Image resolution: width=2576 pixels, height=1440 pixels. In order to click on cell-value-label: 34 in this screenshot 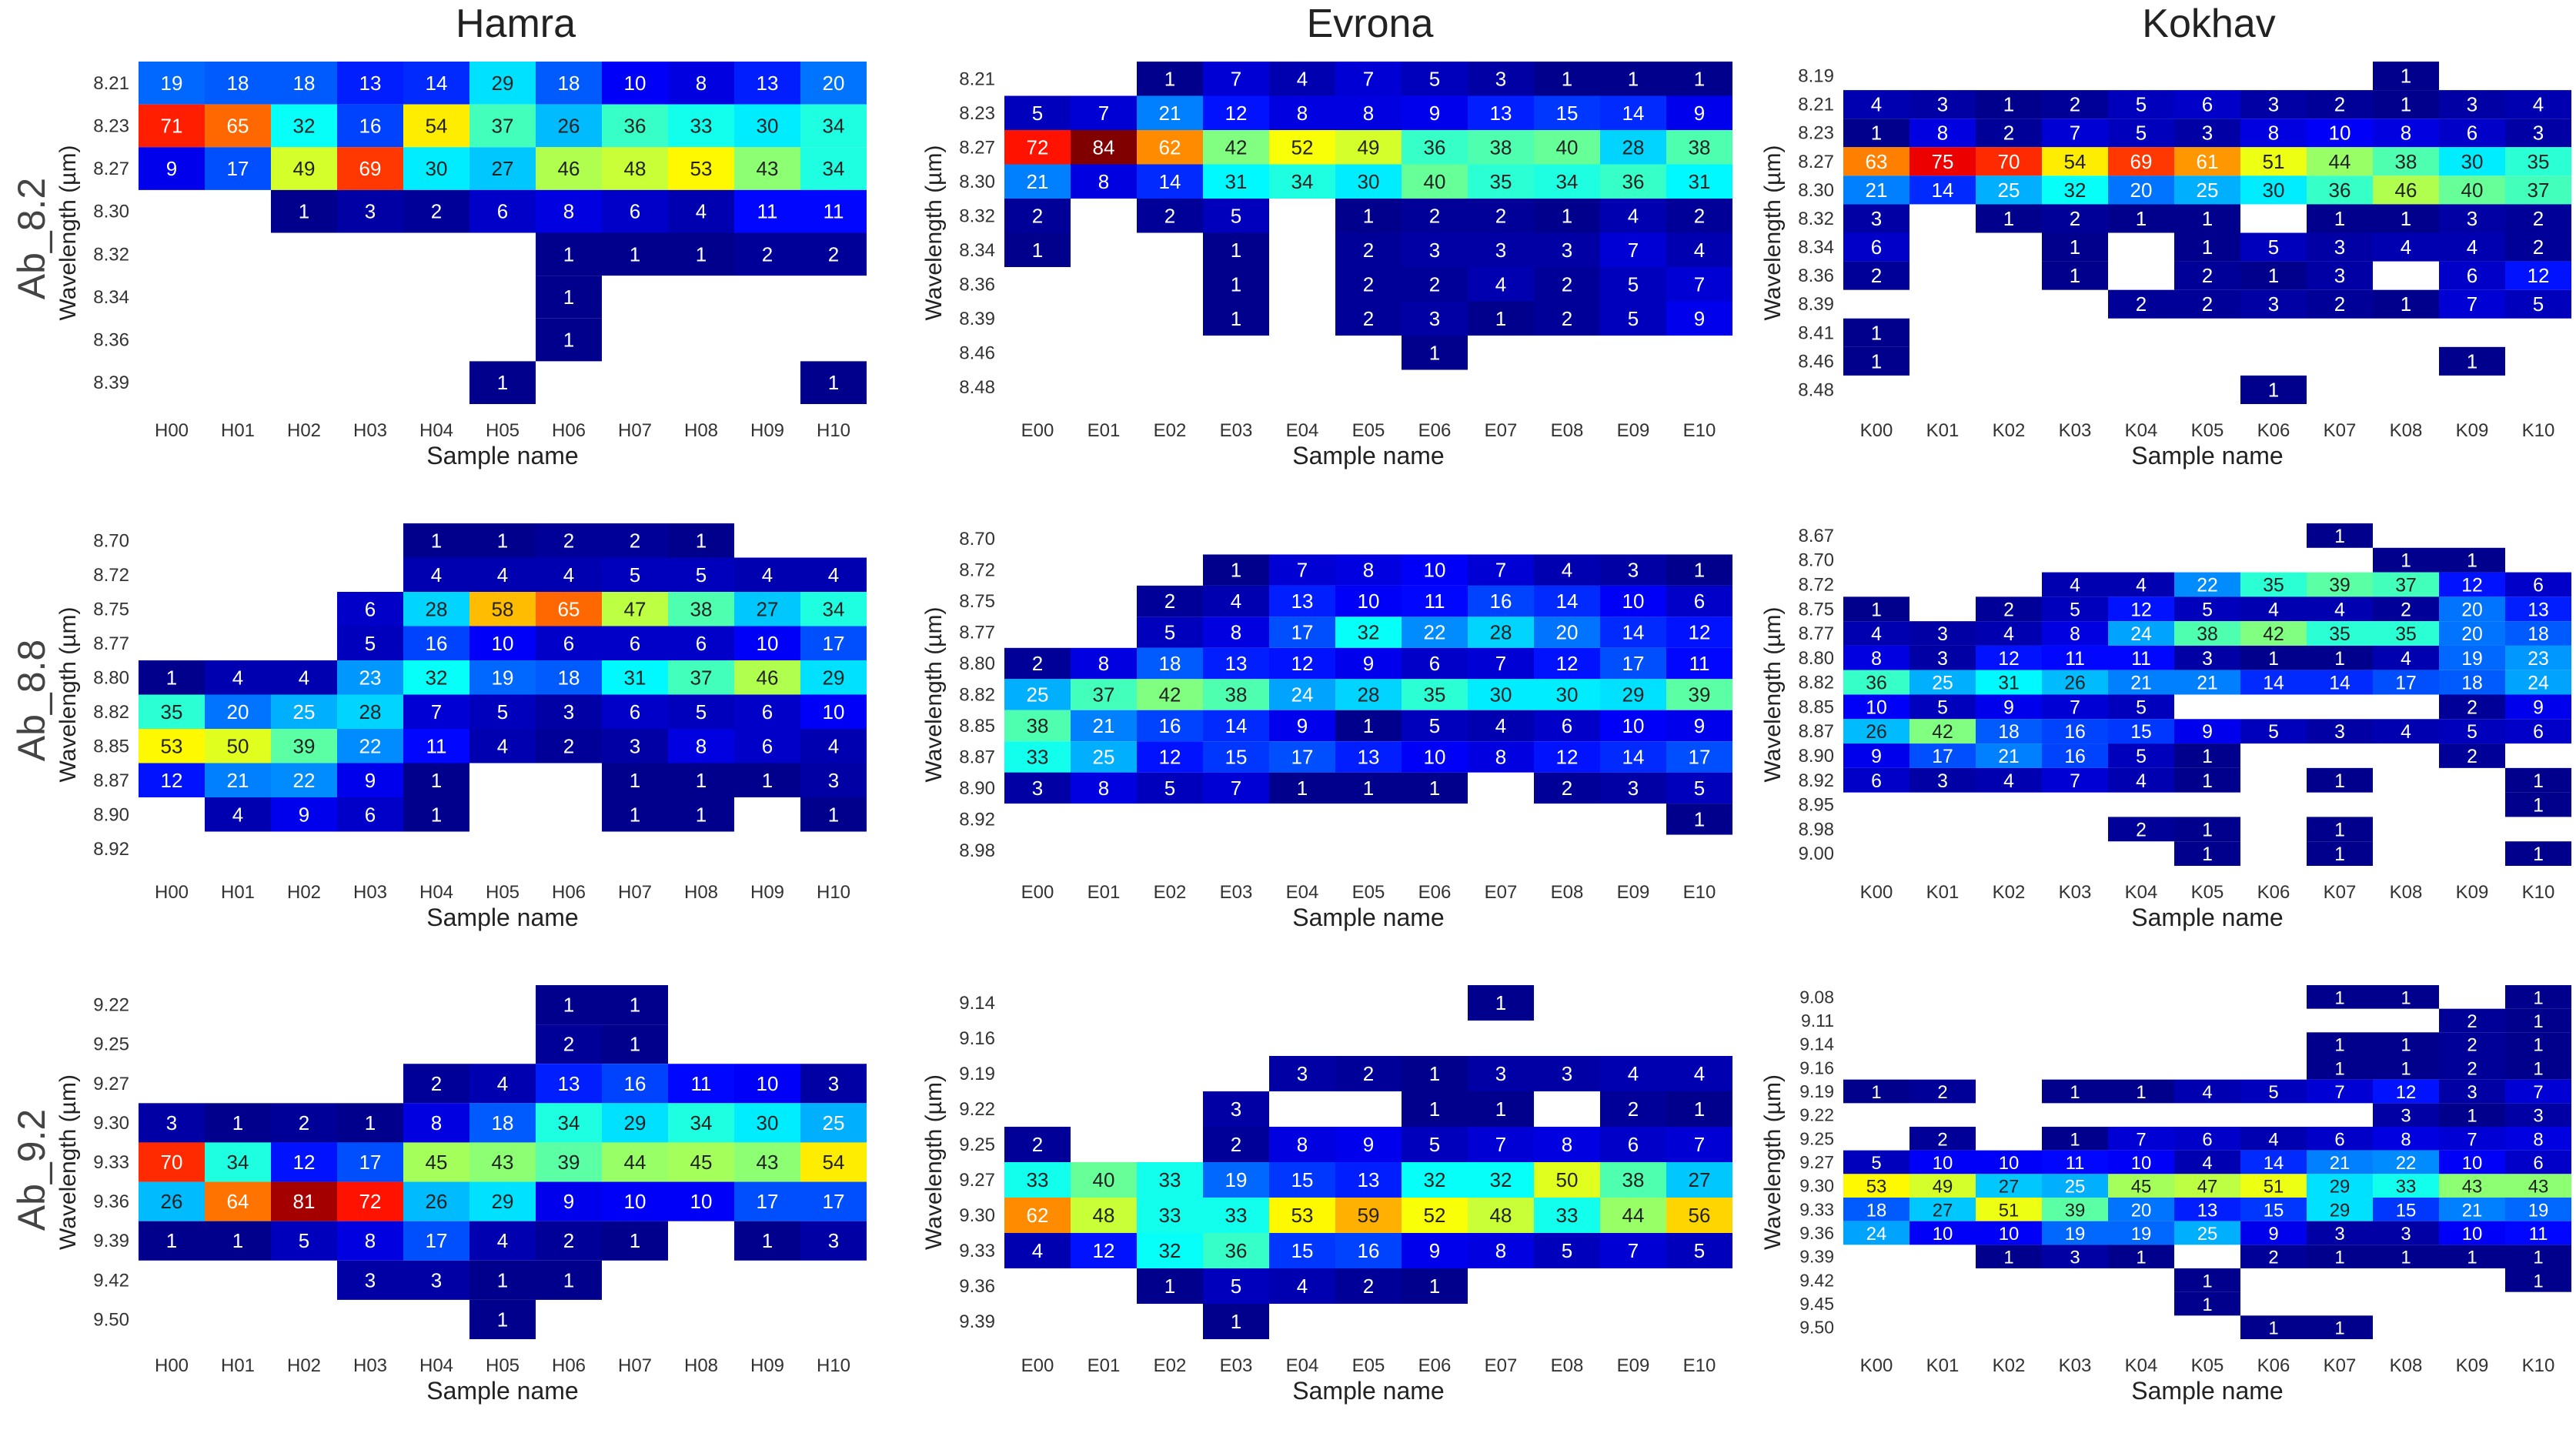, I will do `click(834, 608)`.